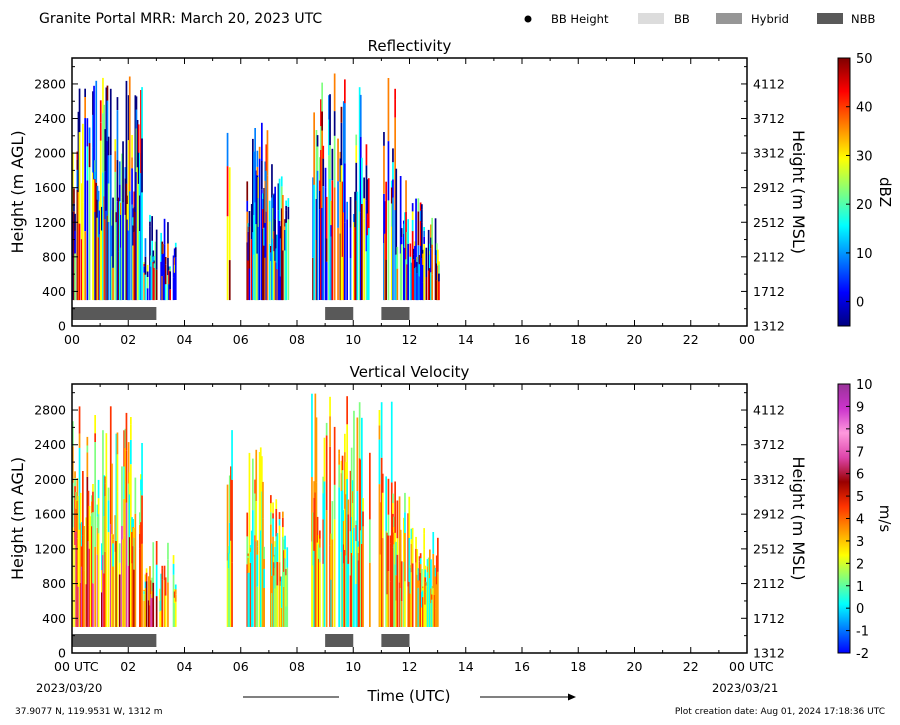 Image resolution: width=900 pixels, height=725 pixels. What do you see at coordinates (729, 18) in the screenshot?
I see `legend-swatch-hybrid` at bounding box center [729, 18].